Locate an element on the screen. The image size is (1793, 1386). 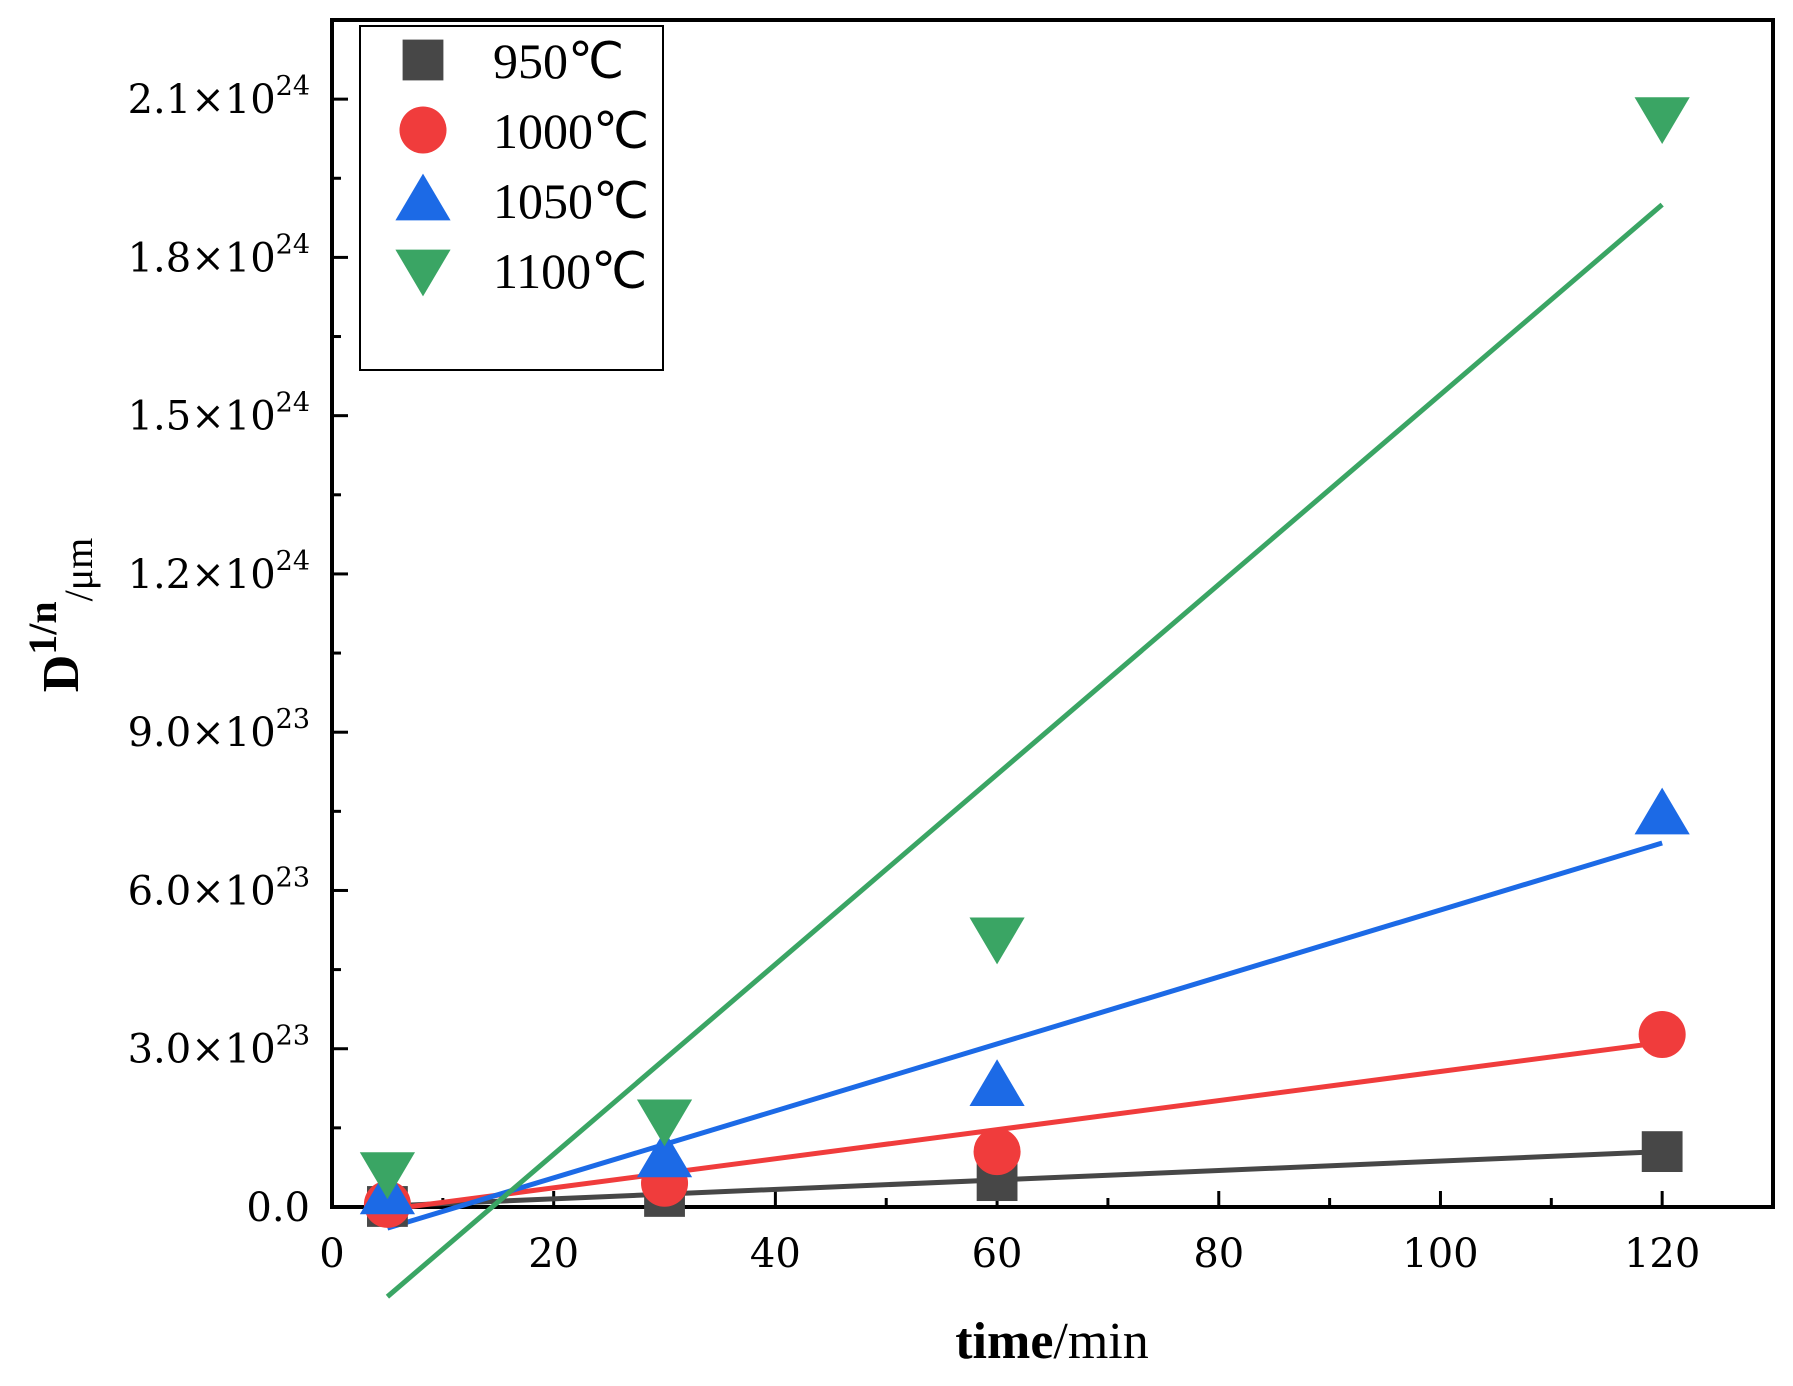
series-1-point is located at coordinates (1662, 1152).